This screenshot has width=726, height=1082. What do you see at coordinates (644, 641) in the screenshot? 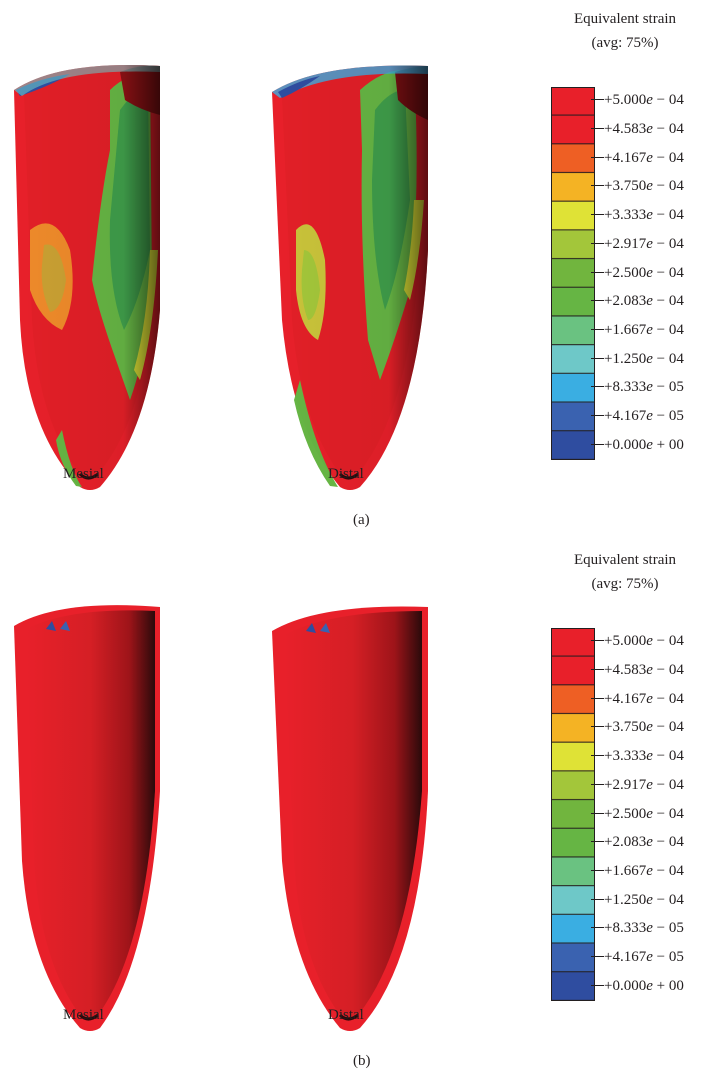
I see `legend-tick-label: +5.000e − 04` at bounding box center [644, 641].